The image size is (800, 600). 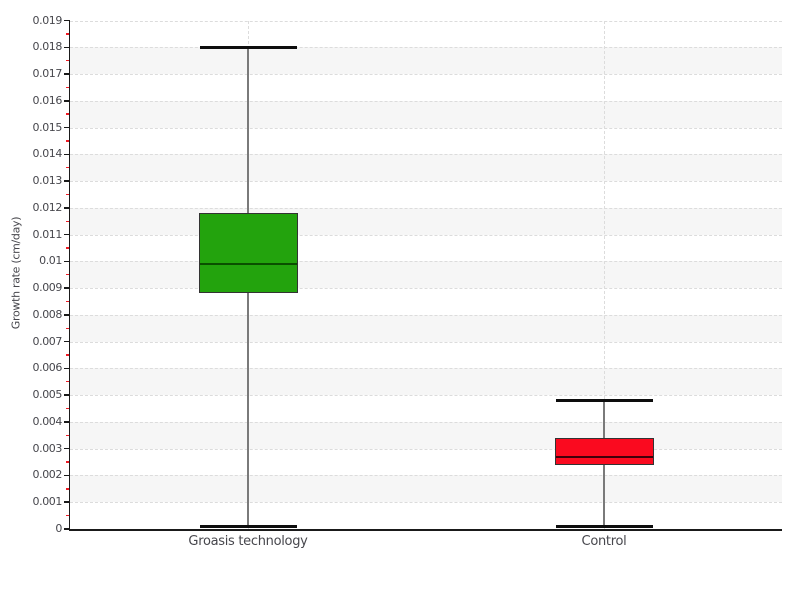 I want to click on y-axis-tick-label: 0, so click(x=58, y=528).